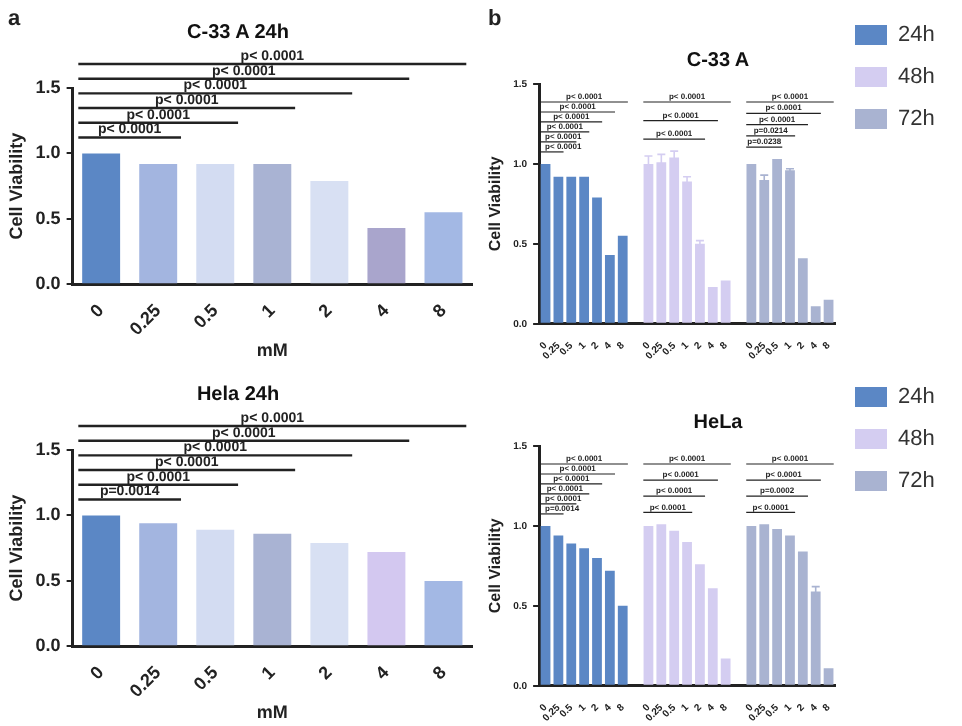 The width and height of the screenshot is (962, 726). Describe the element at coordinates (238, 394) in the screenshot. I see `chart-title: Hela 24h` at that location.